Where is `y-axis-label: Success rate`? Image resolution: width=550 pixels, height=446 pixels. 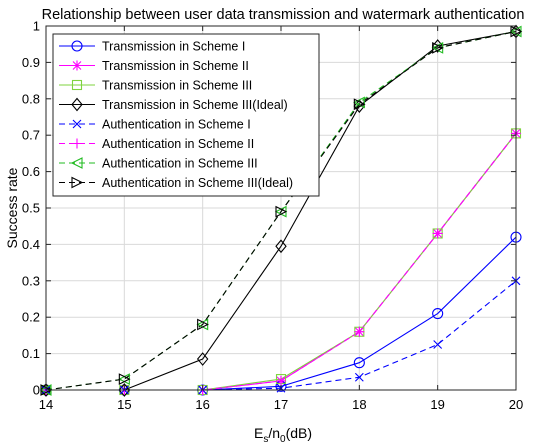
y-axis-label: Success rate is located at coordinates (12, 207).